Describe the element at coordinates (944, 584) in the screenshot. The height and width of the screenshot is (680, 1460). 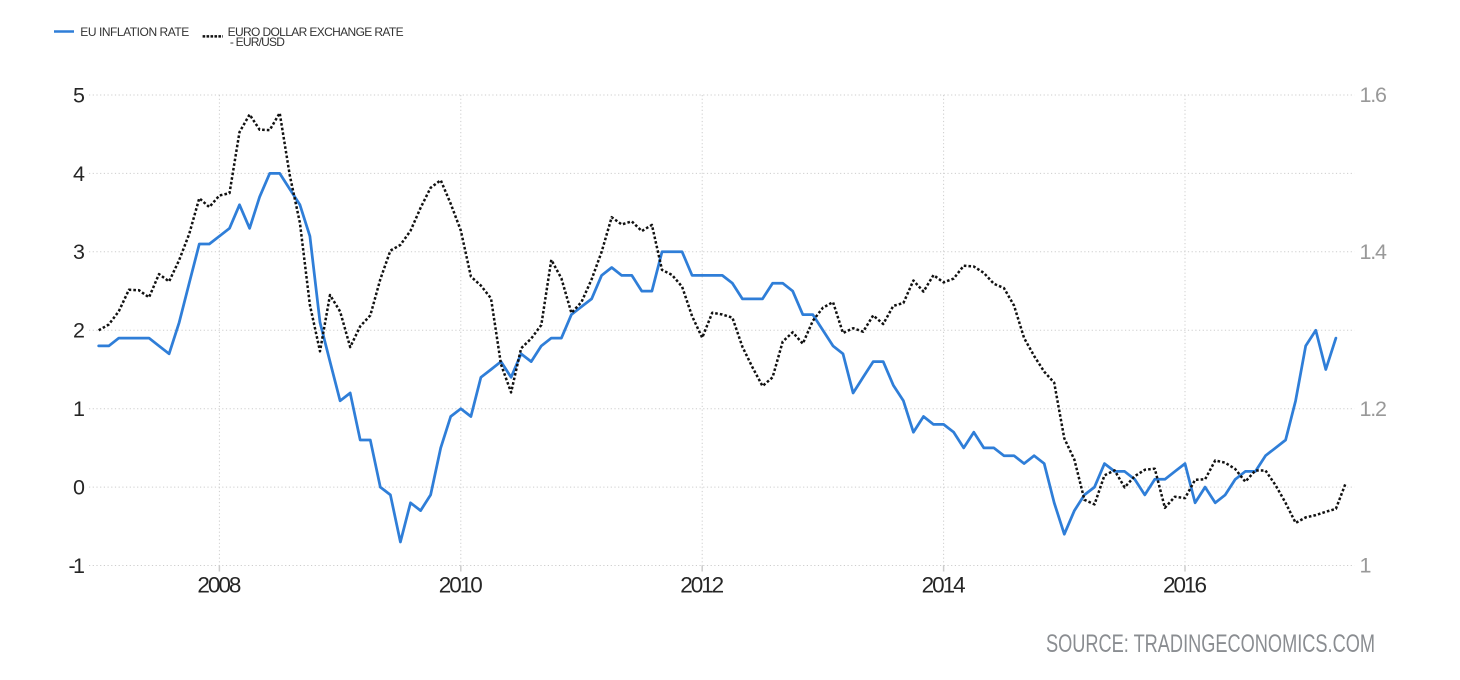
I see `svg-text: 2014` at that location.